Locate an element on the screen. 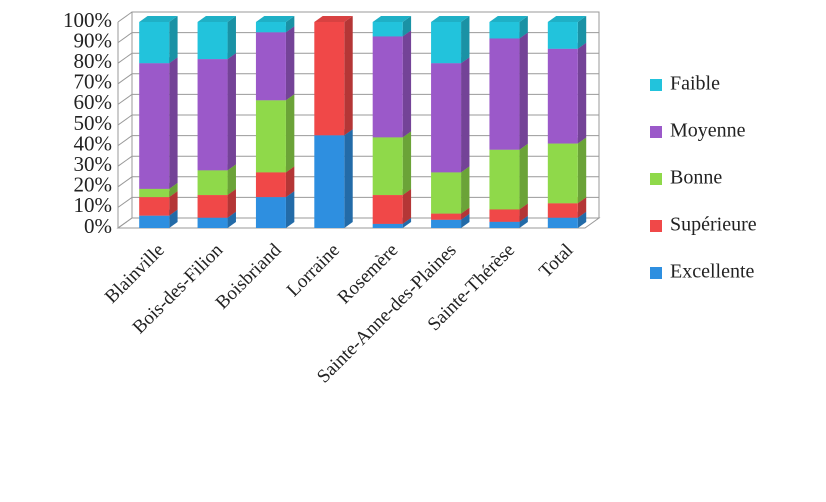 The width and height of the screenshot is (826, 502). legend-label: Supérieure is located at coordinates (713, 225).